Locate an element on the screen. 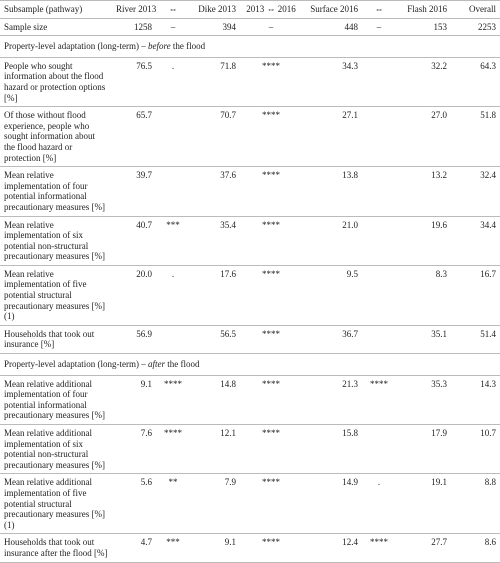 The height and width of the screenshot is (563, 500). value-cell: 37.6 is located at coordinates (228, 175).